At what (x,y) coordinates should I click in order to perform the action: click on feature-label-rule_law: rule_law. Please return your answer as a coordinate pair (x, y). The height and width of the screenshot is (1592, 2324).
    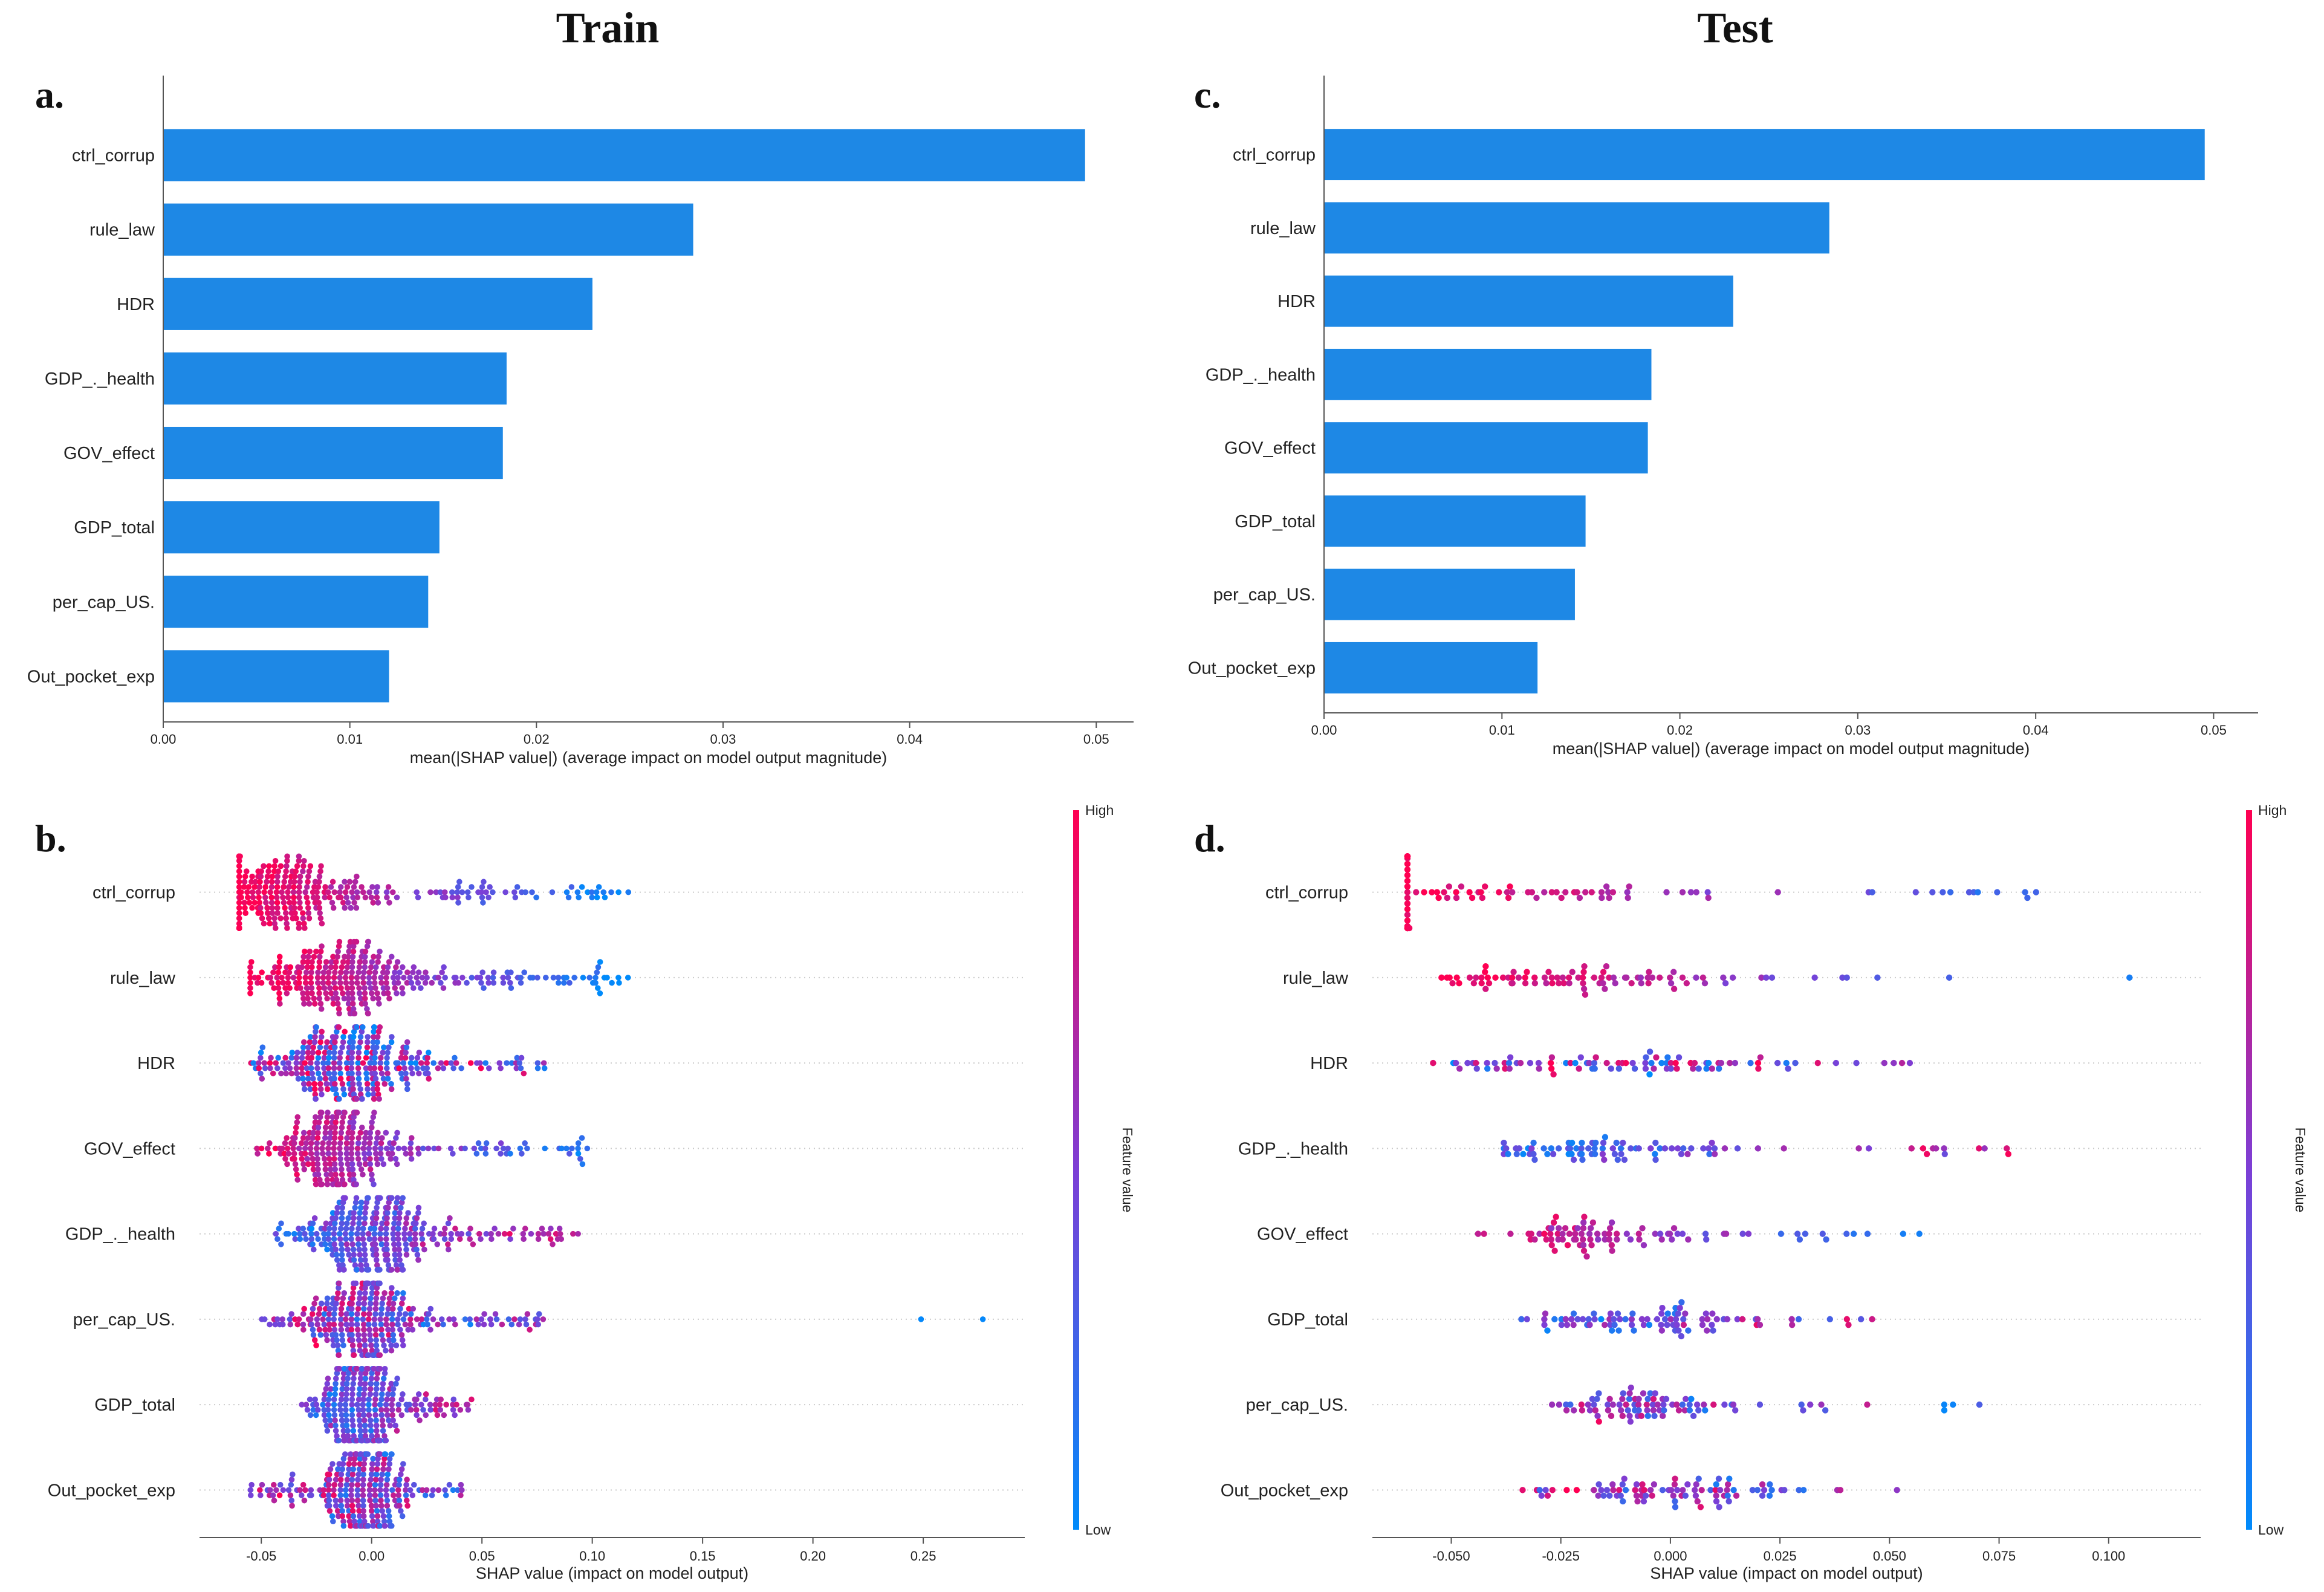
    Looking at the image, I should click on (143, 978).